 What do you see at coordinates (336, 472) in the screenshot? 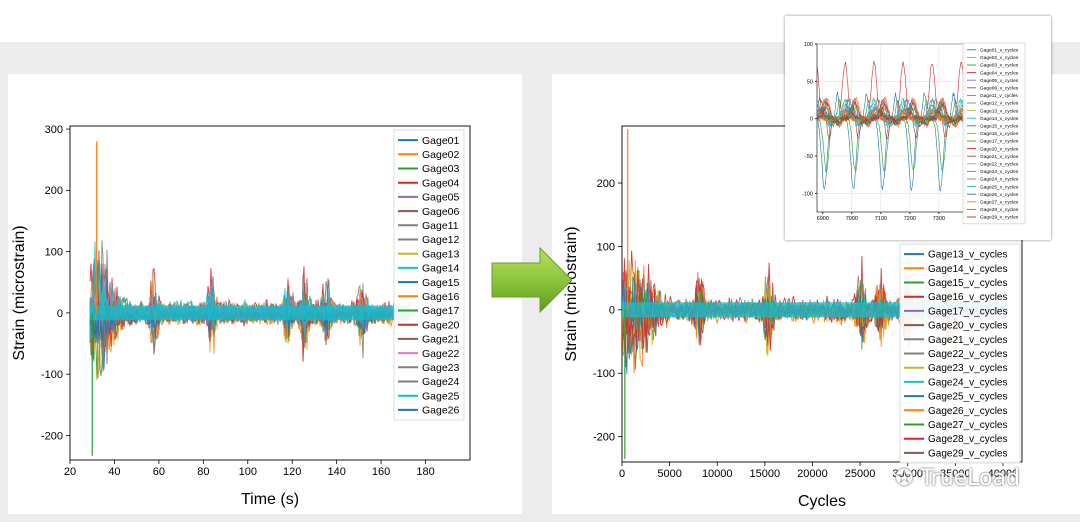
I see `x-tick-label: 140` at bounding box center [336, 472].